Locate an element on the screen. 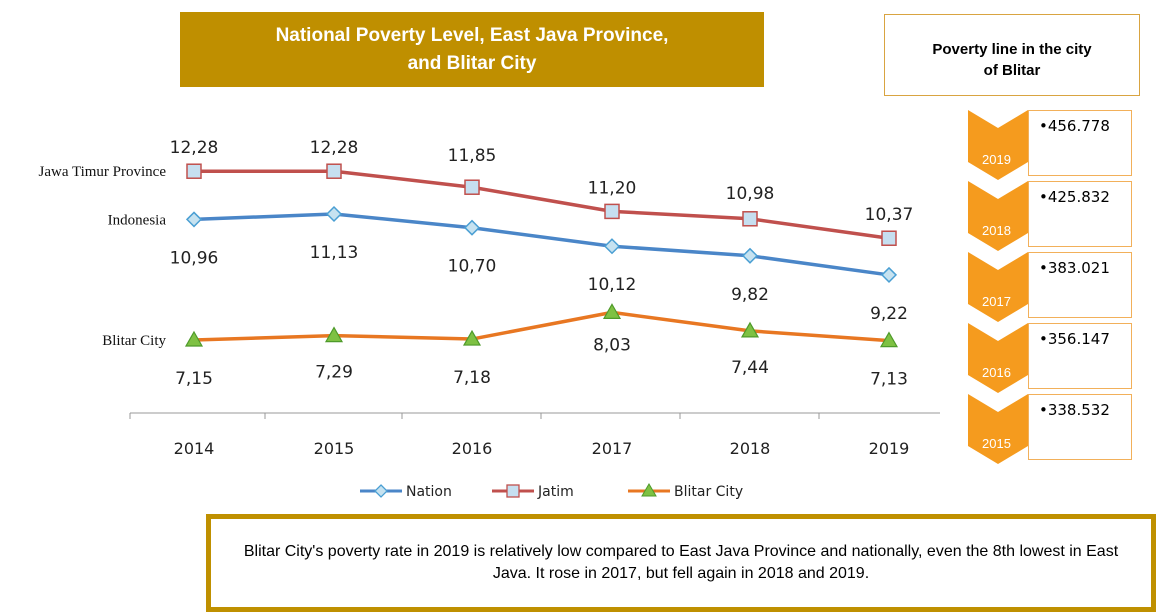 This screenshot has height=614, width=1159. poverty-line-item: 2016 •356.147 is located at coordinates (1063, 358).